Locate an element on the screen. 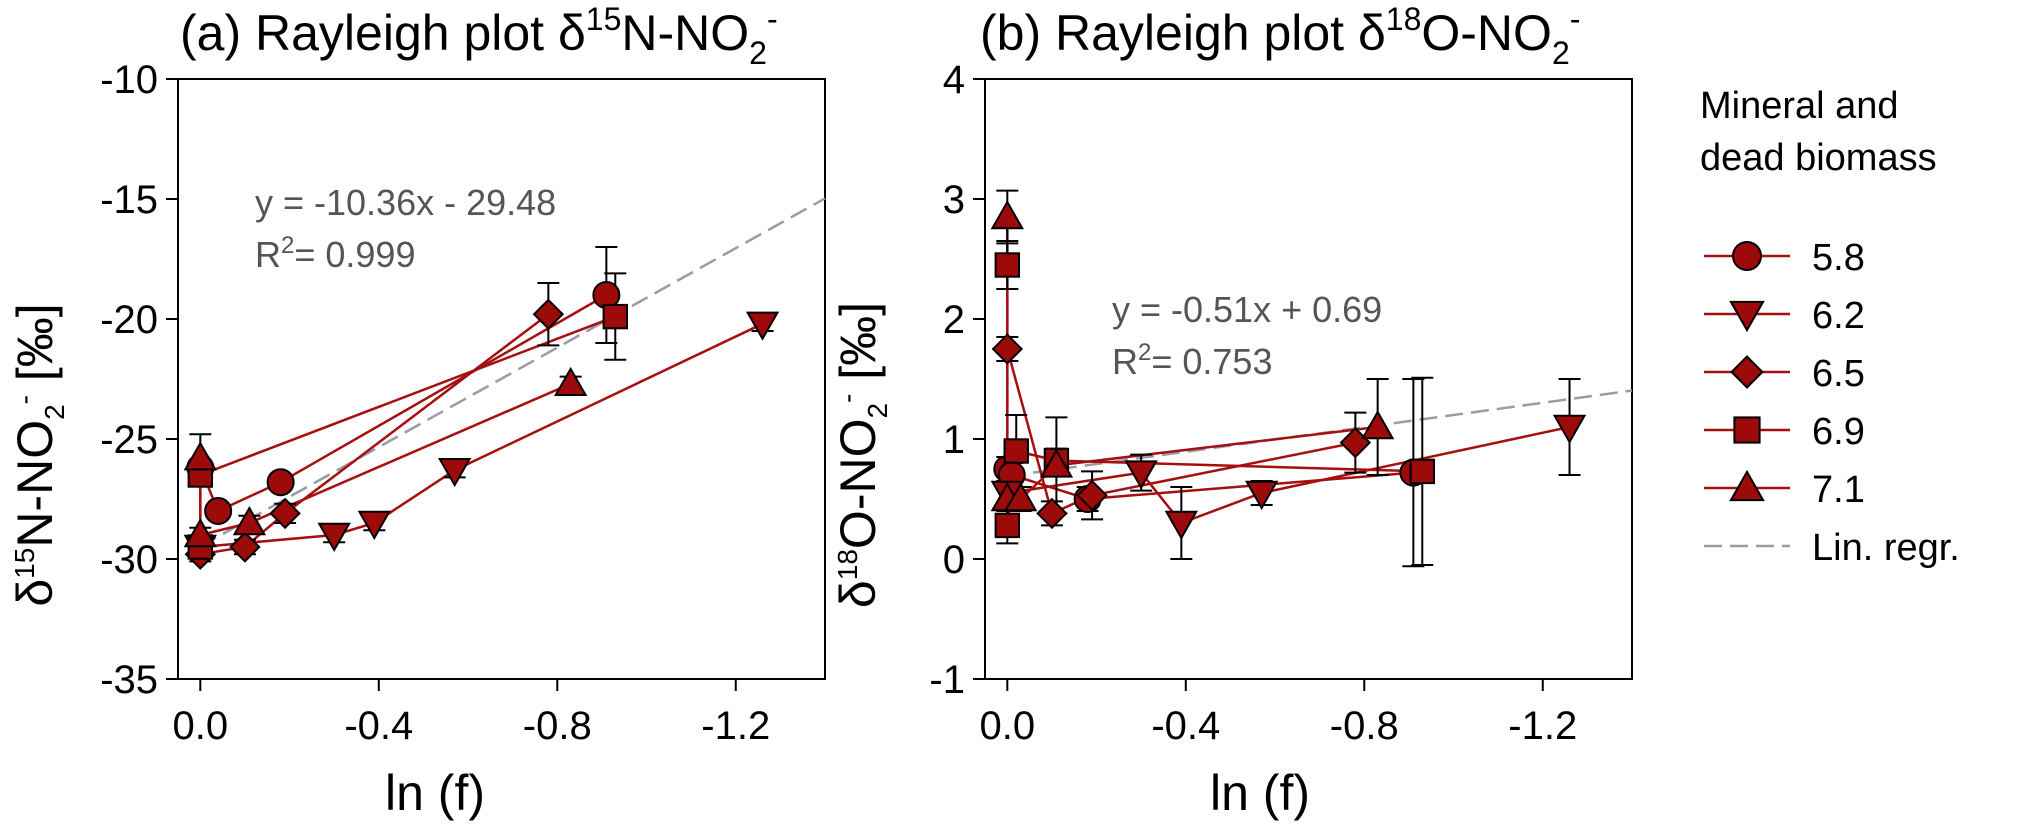 This screenshot has height=825, width=2029. panel-a-series-line-6.5 is located at coordinates (375, 434).